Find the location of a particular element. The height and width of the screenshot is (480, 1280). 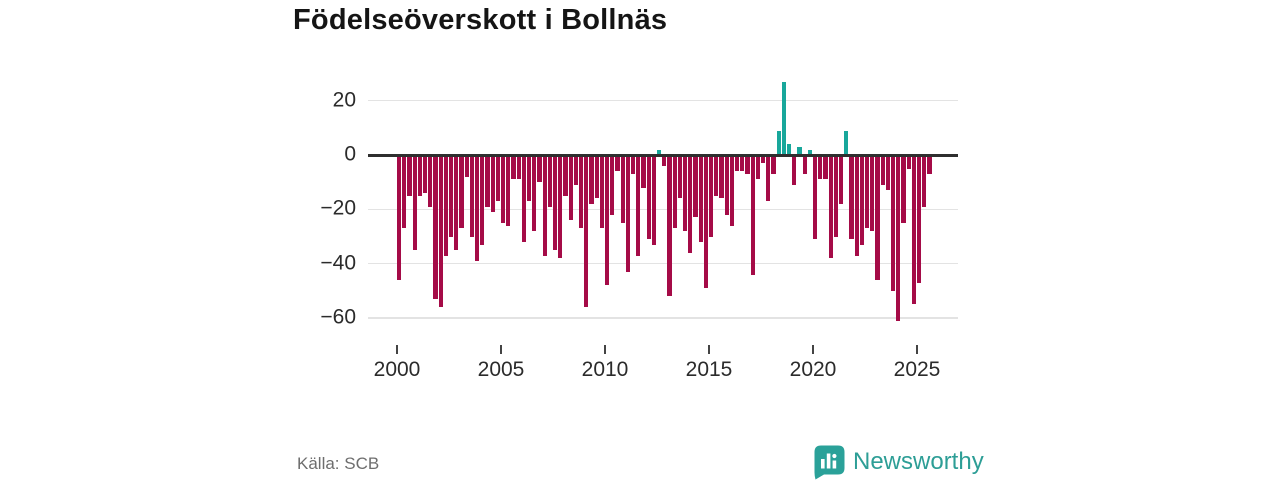

y-axis-tick-label: −60 is located at coordinates (338, 317).